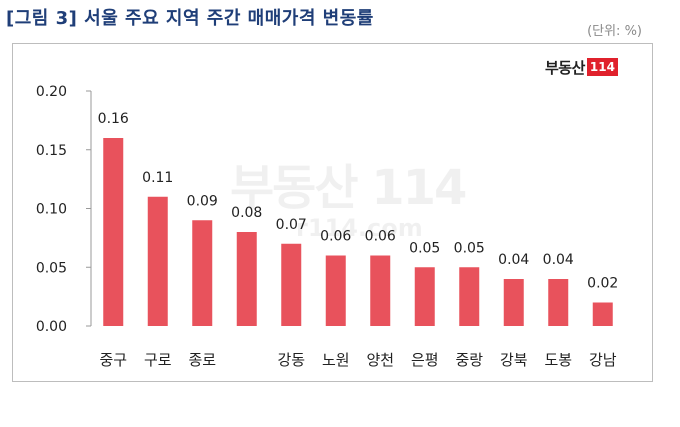 The width and height of the screenshot is (680, 427). What do you see at coordinates (113, 119) in the screenshot?
I see `bar-value-label: 0.16` at bounding box center [113, 119].